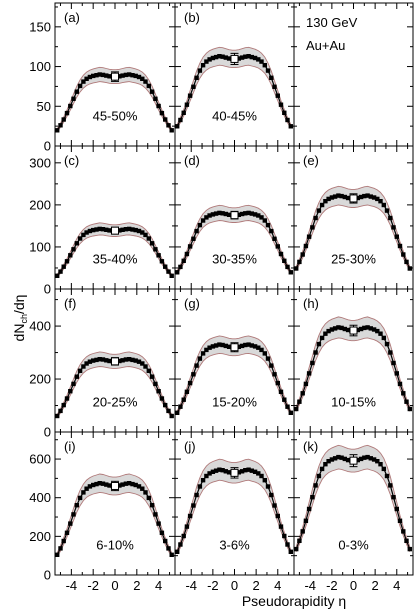  What do you see at coordinates (375, 585) in the screenshot?
I see `x-tick-label: 2` at bounding box center [375, 585].